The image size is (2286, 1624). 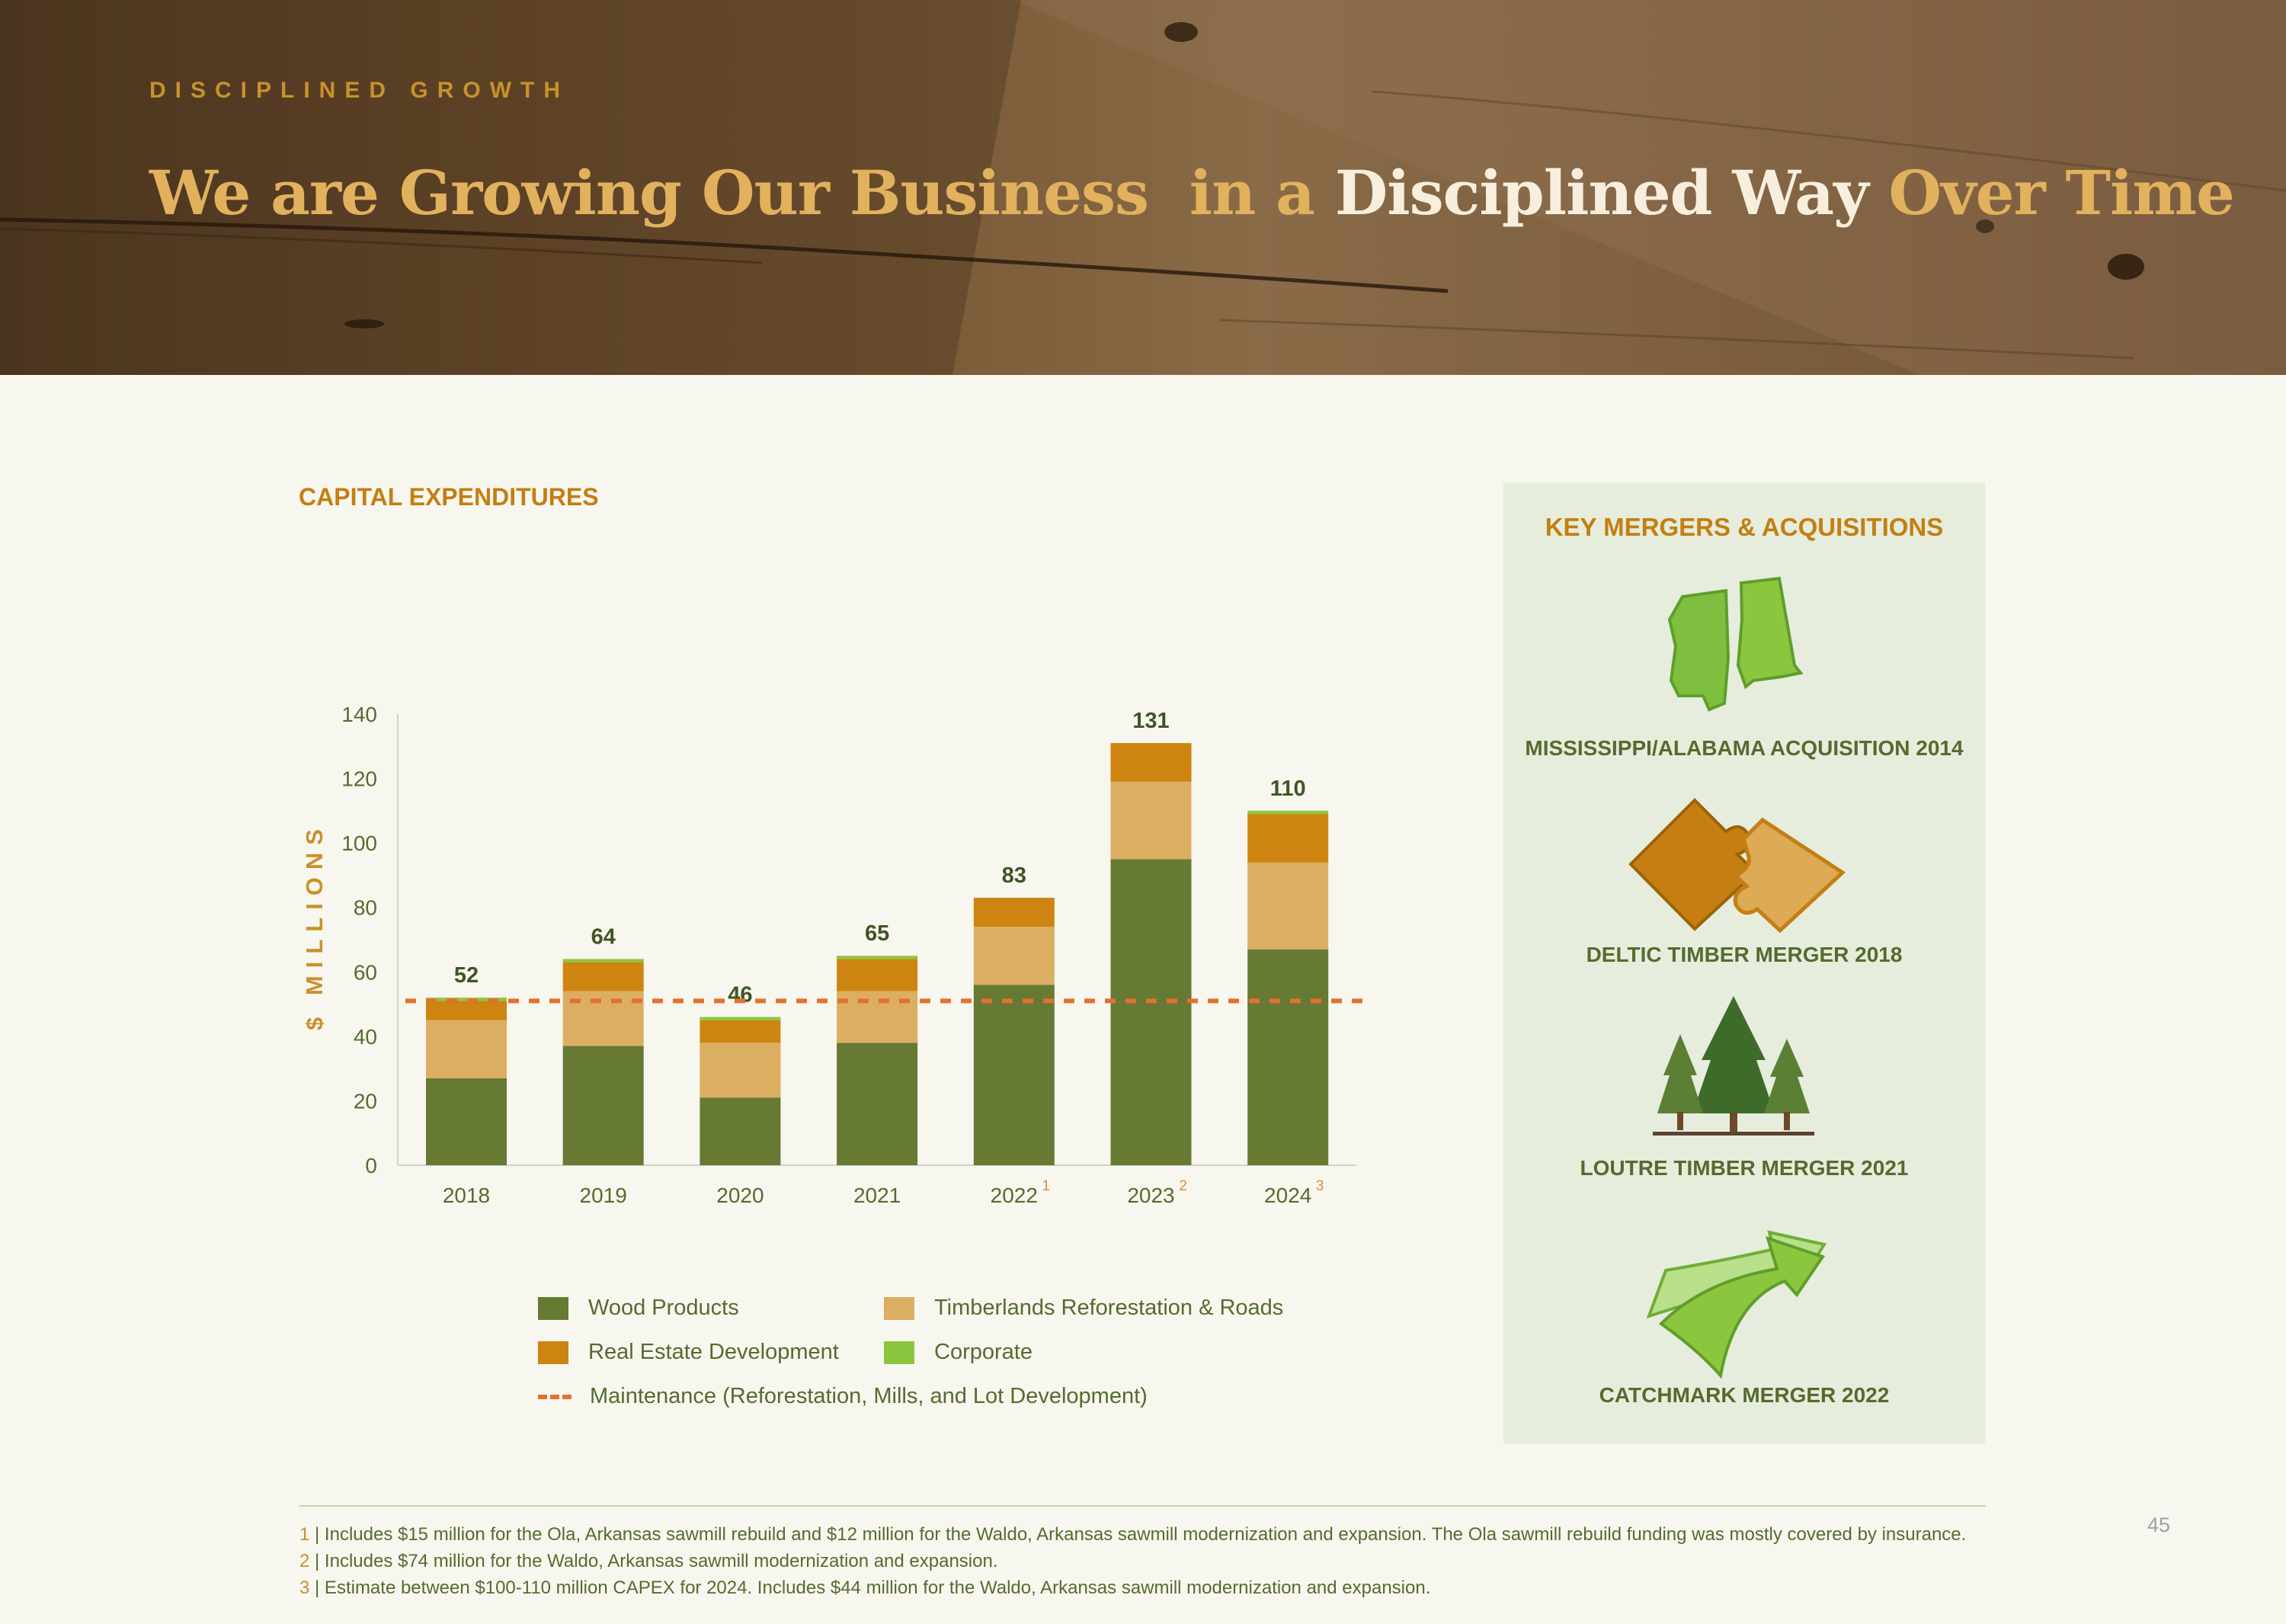 I want to click on deal-label-loutre: LOUTRE TIMBER MERGER 2021, so click(x=1745, y=1168).